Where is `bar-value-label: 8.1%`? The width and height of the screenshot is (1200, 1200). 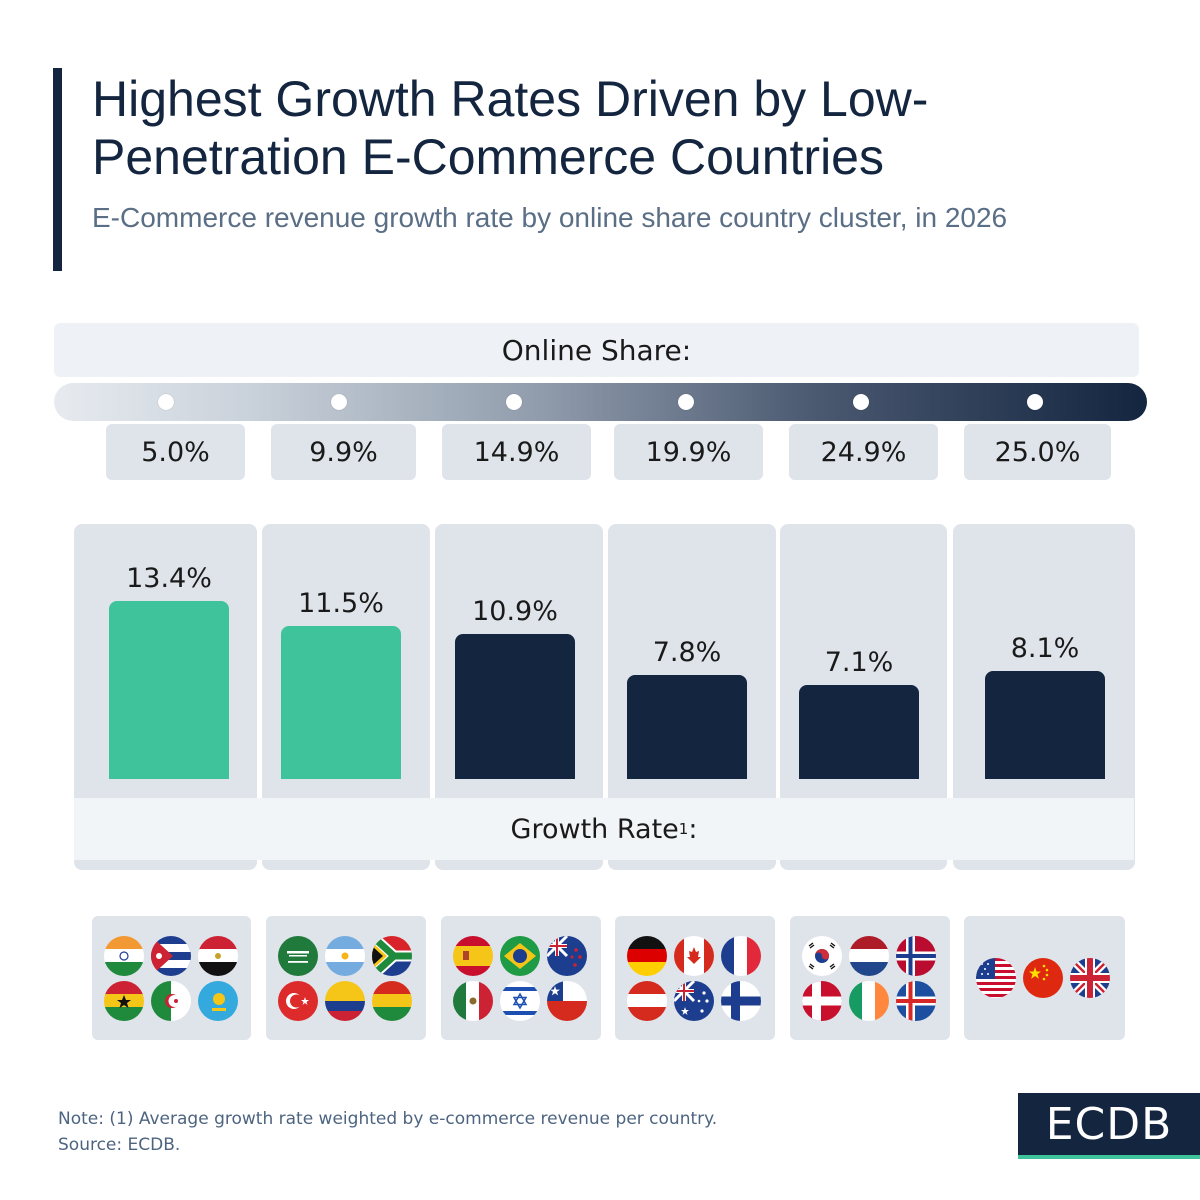
bar-value-label: 8.1% is located at coordinates (1045, 648).